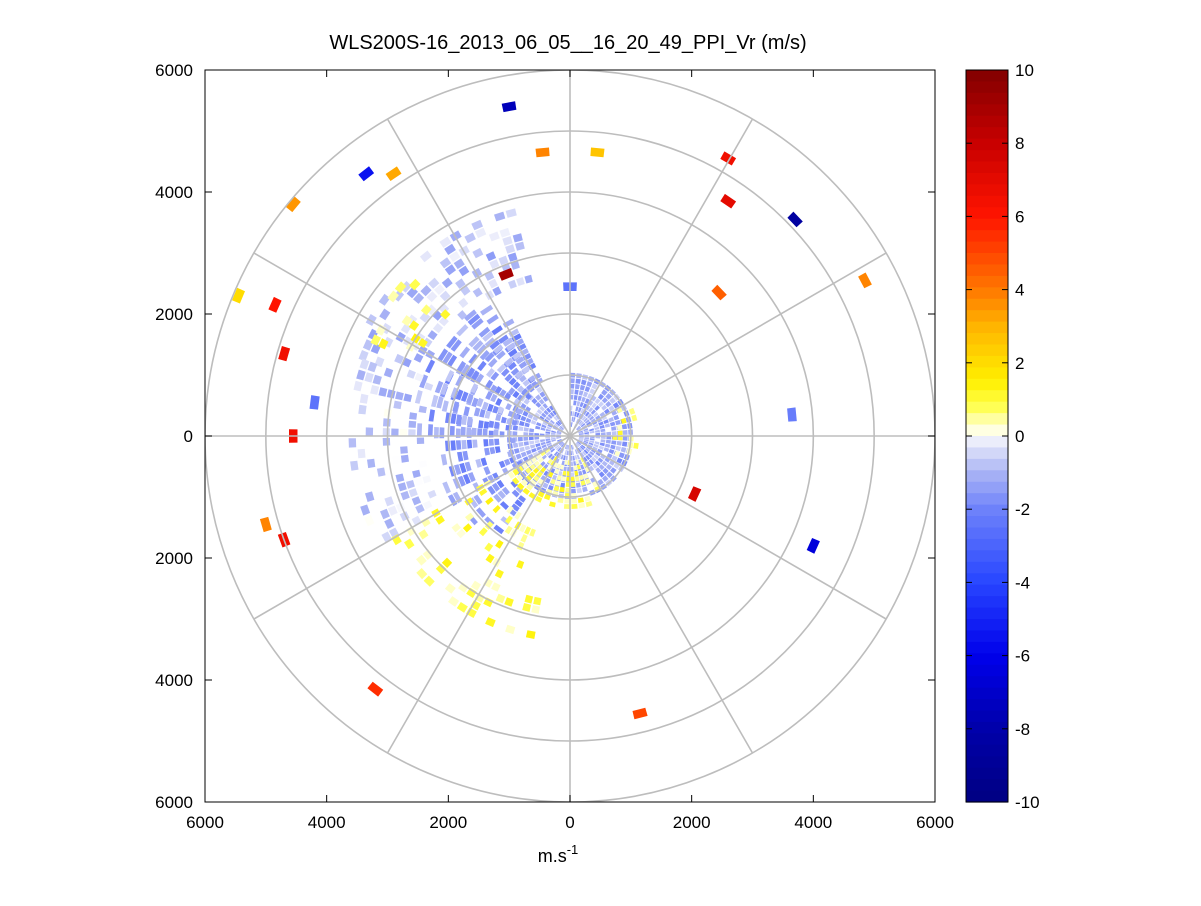  What do you see at coordinates (552, 856) in the screenshot?
I see `x-axis-label-main: m.s` at bounding box center [552, 856].